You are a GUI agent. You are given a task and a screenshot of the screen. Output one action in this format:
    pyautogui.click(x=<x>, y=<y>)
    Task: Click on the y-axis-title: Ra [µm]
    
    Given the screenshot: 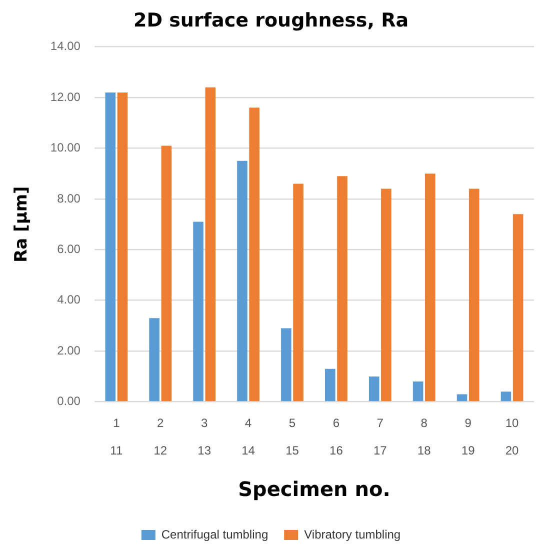 What is the action you would take?
    pyautogui.click(x=22, y=224)
    